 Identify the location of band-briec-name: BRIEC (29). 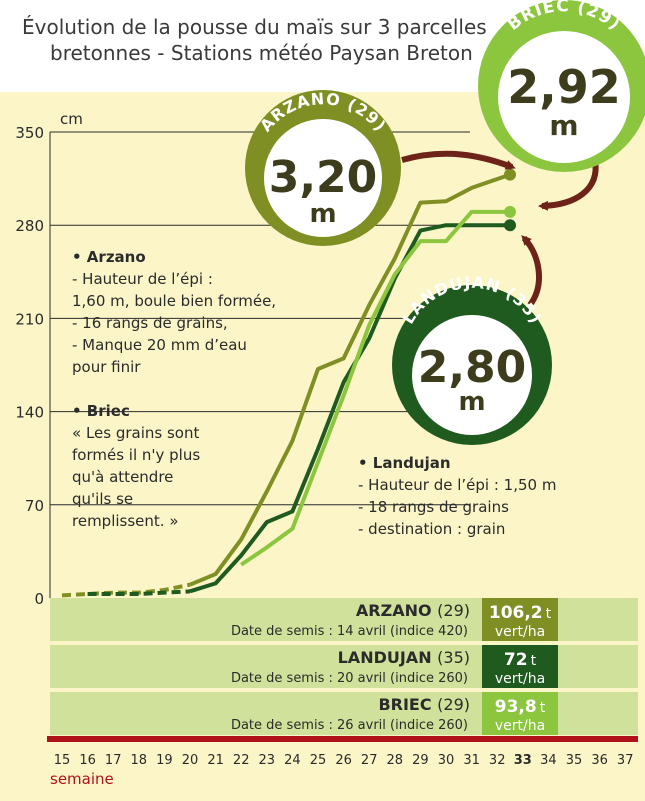
(424, 704).